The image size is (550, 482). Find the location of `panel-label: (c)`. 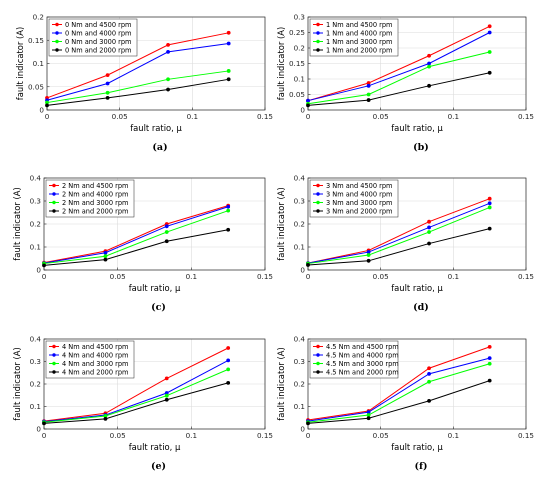

panel-label: (c) is located at coordinates (158, 307).